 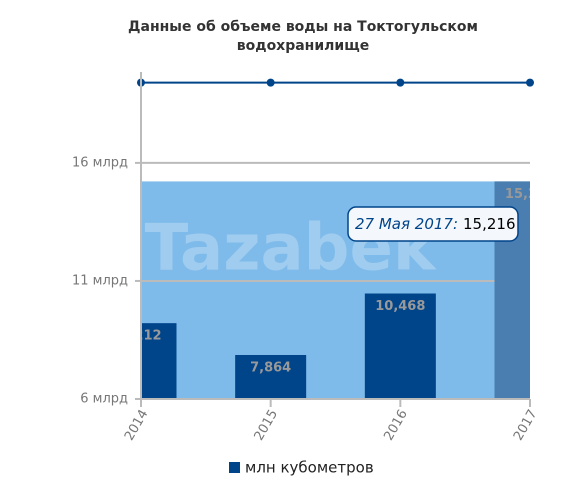 I want to click on y-tick-label: 11 млрд, so click(x=100, y=280).